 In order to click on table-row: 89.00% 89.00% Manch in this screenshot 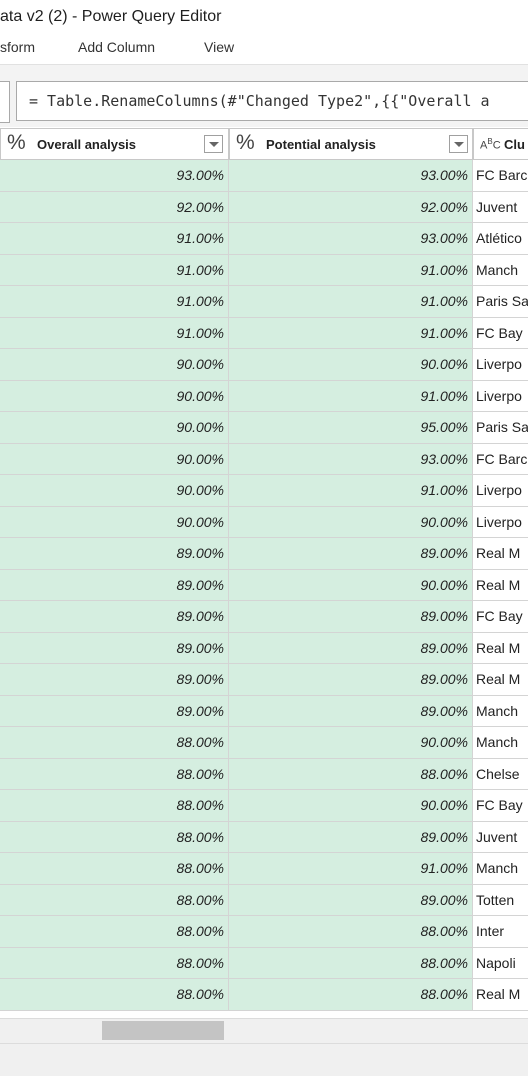, I will do `click(264, 711)`.